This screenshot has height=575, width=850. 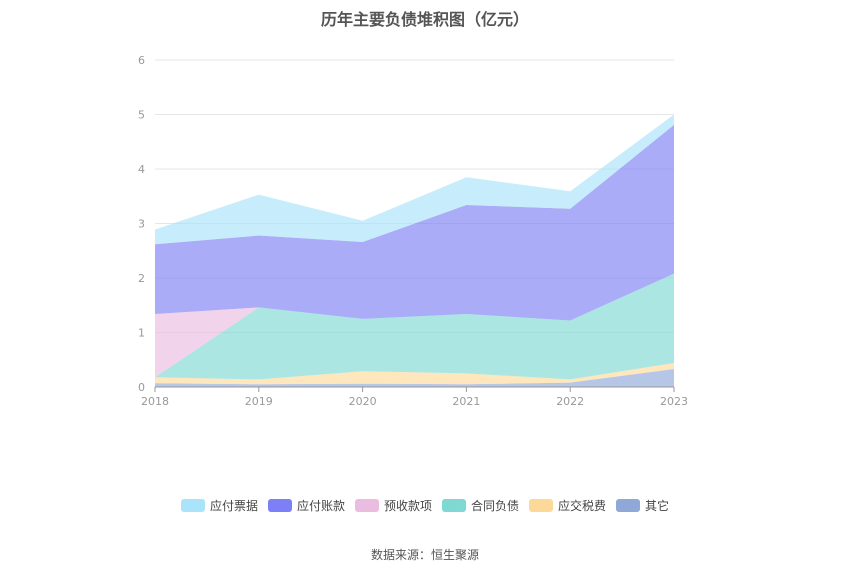 I want to click on y-tick-label: 5, so click(x=141, y=115).